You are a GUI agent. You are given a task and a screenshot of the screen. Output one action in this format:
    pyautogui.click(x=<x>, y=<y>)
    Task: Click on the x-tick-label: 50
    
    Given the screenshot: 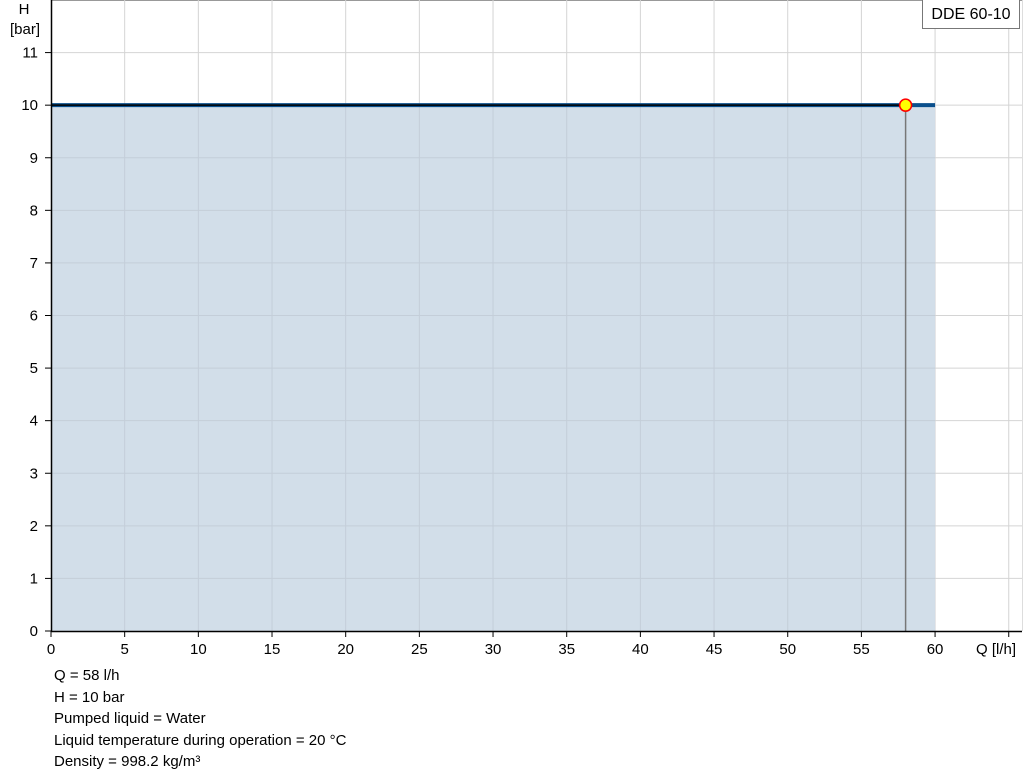 What is the action you would take?
    pyautogui.click(x=787, y=649)
    